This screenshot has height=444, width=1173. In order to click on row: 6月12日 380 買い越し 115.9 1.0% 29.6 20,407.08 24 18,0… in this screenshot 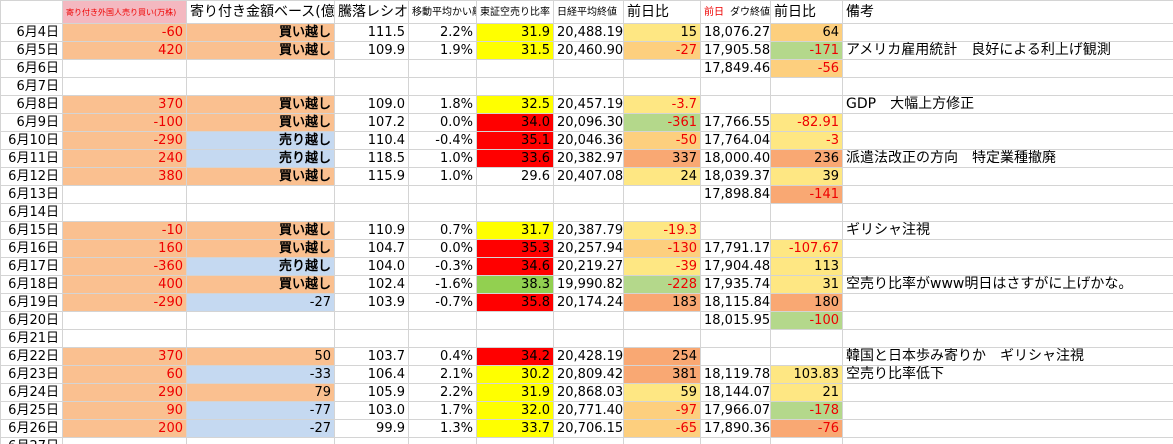, I will do `click(586, 176)`.